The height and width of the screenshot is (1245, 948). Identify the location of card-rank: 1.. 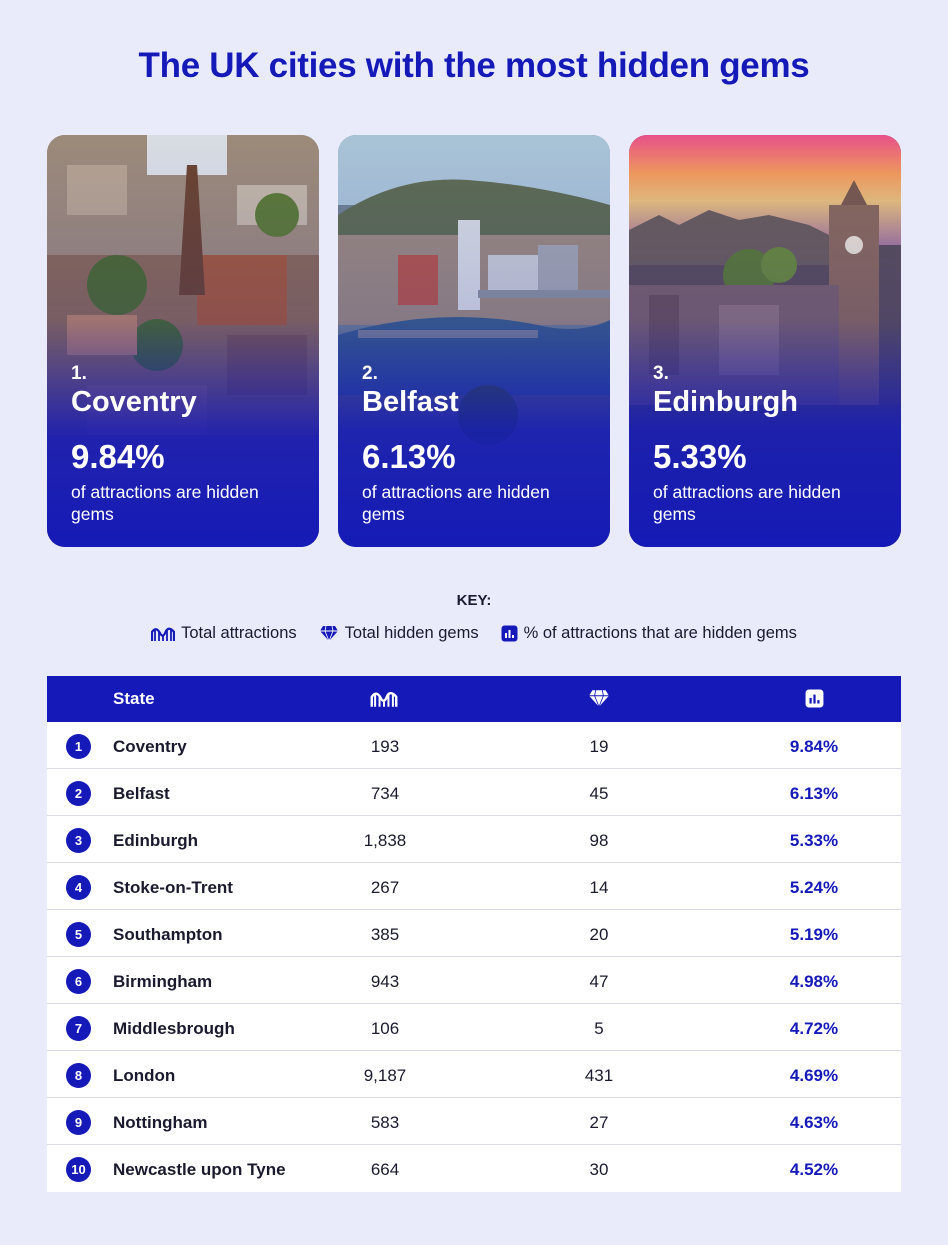
(79, 373).